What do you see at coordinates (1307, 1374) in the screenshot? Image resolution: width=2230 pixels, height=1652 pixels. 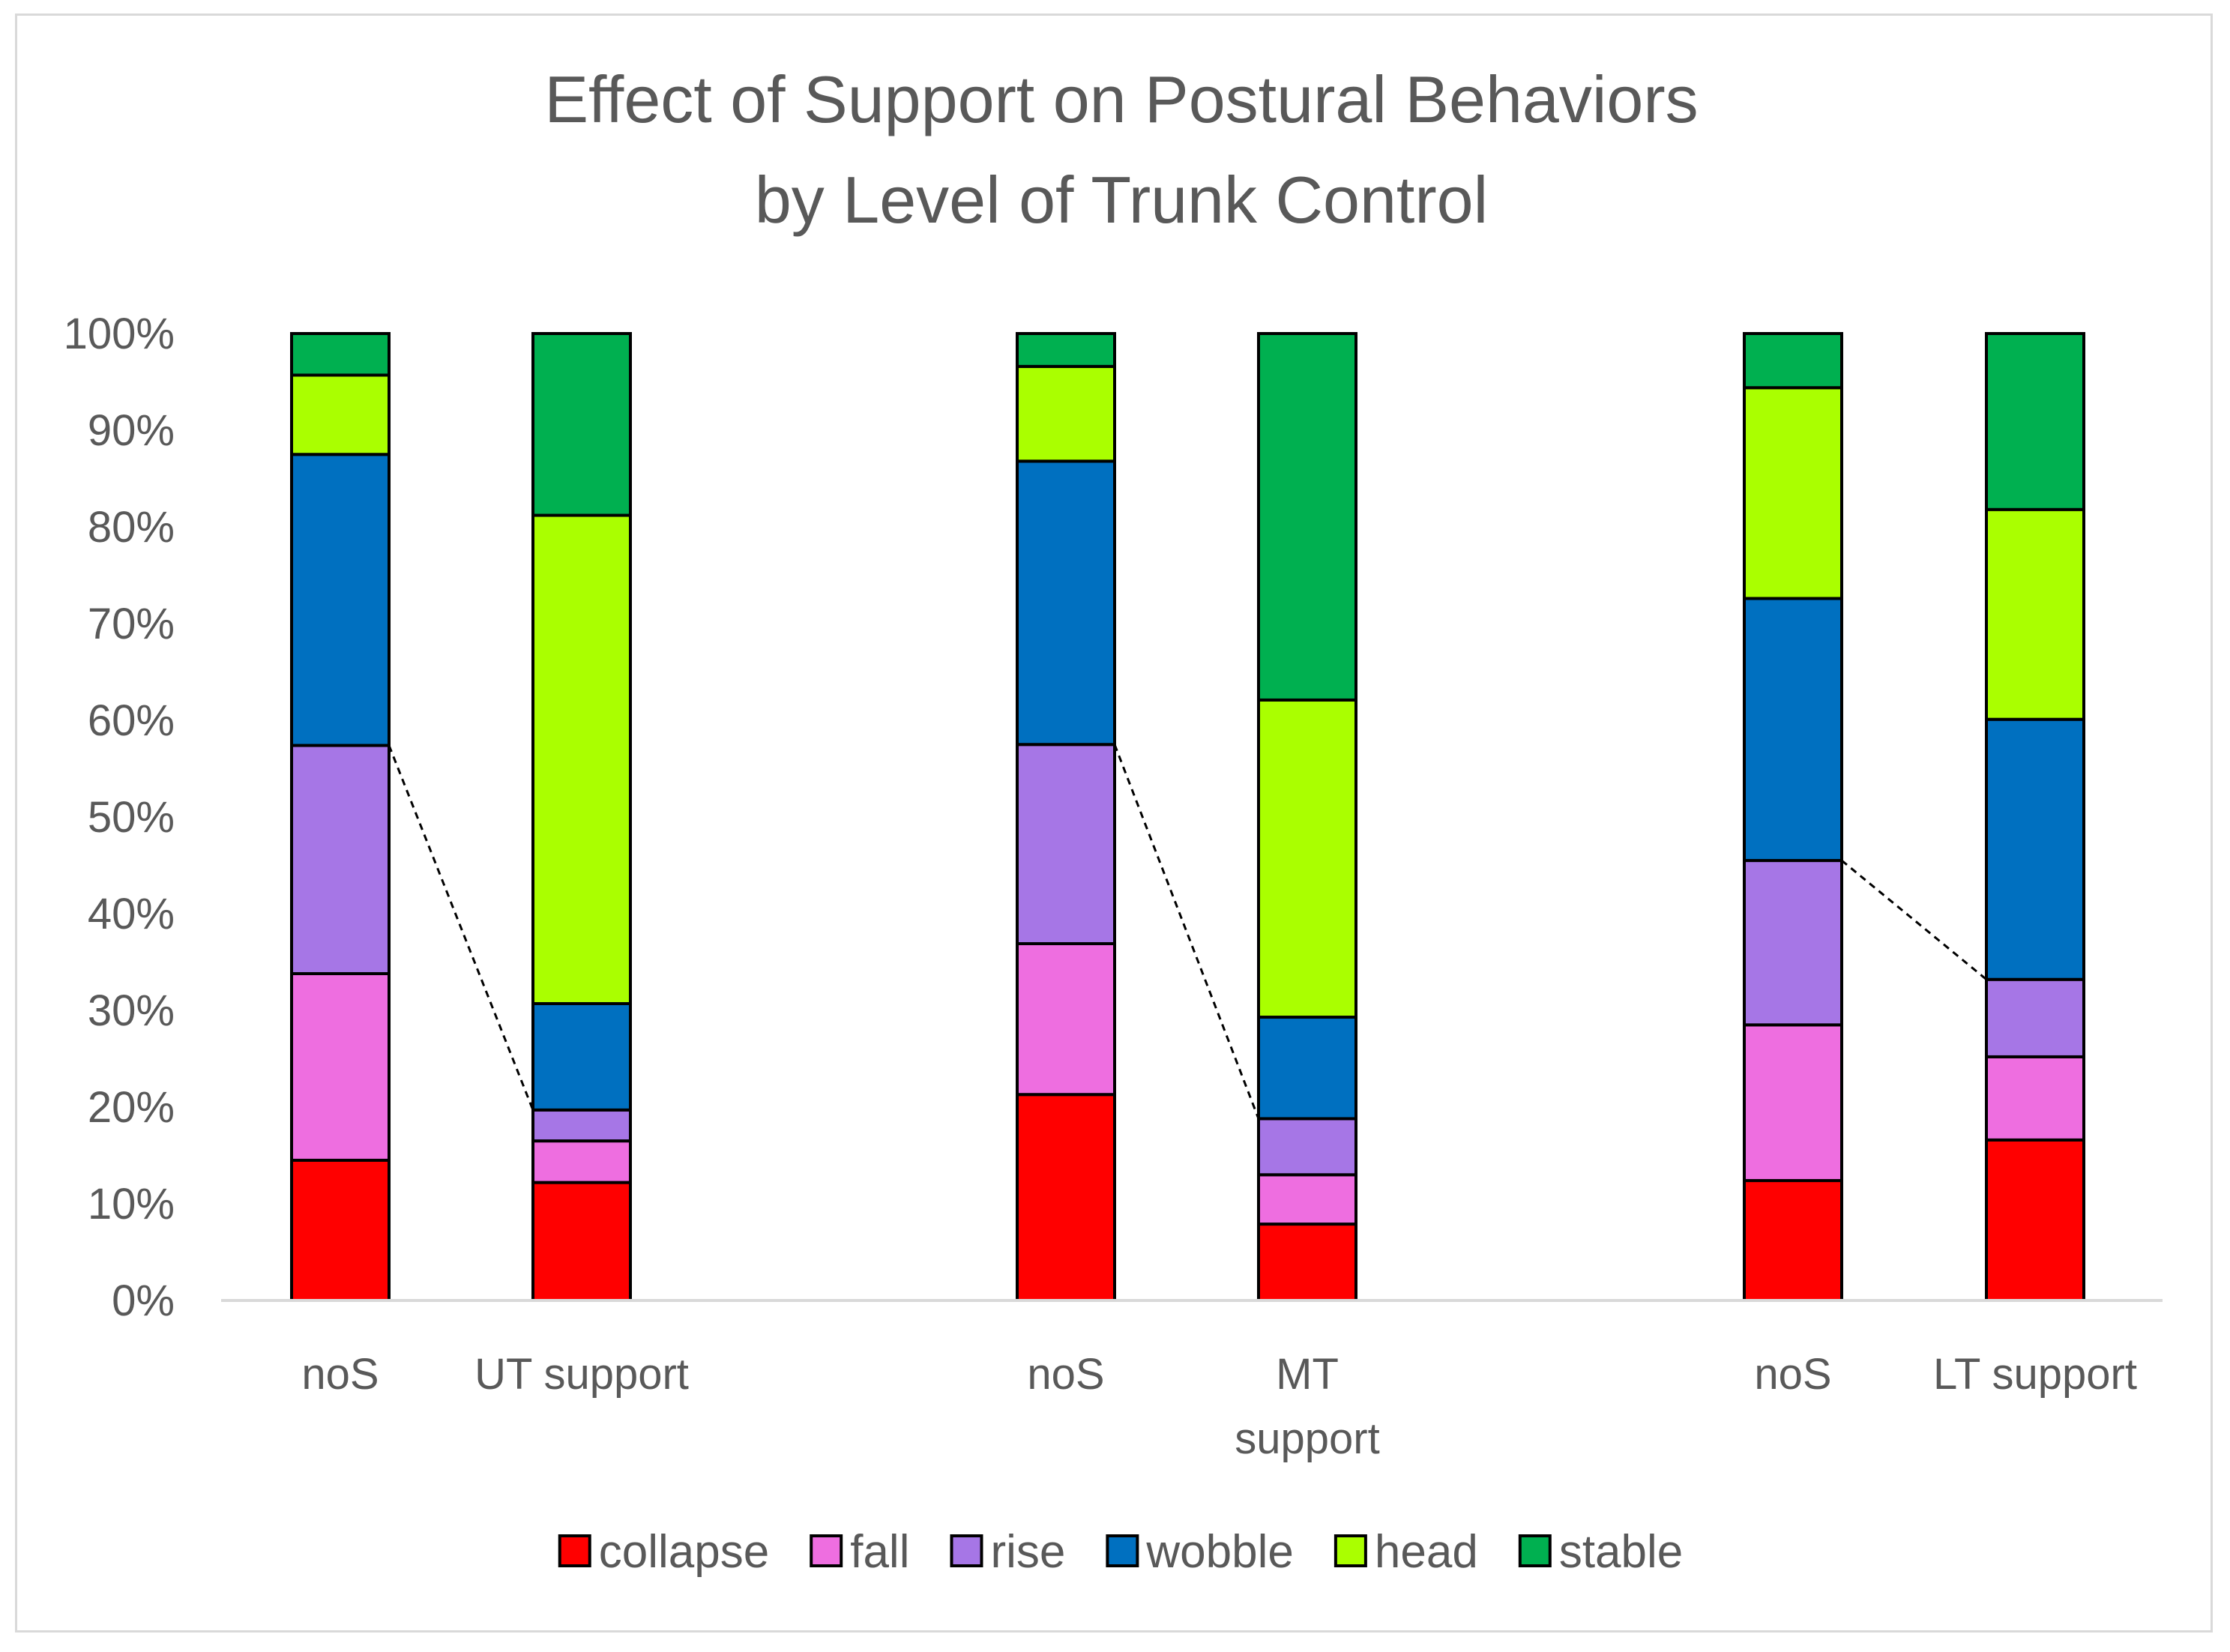 I see `category-label: MT` at bounding box center [1307, 1374].